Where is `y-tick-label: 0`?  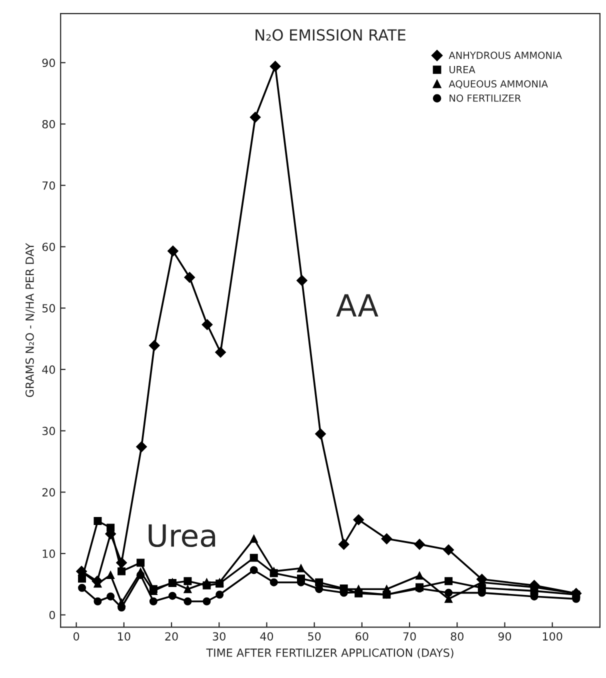 y-tick-label: 0 is located at coordinates (52, 615).